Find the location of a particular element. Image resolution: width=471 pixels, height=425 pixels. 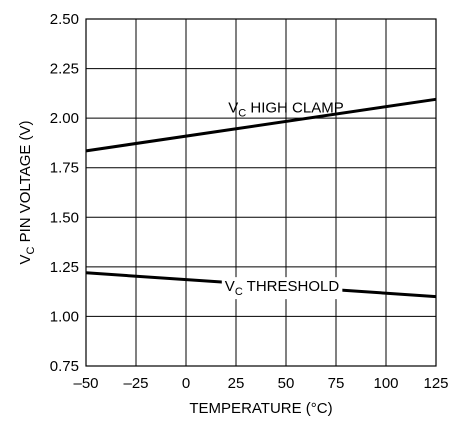

y-tick-label: 1.75 is located at coordinates (64, 168).